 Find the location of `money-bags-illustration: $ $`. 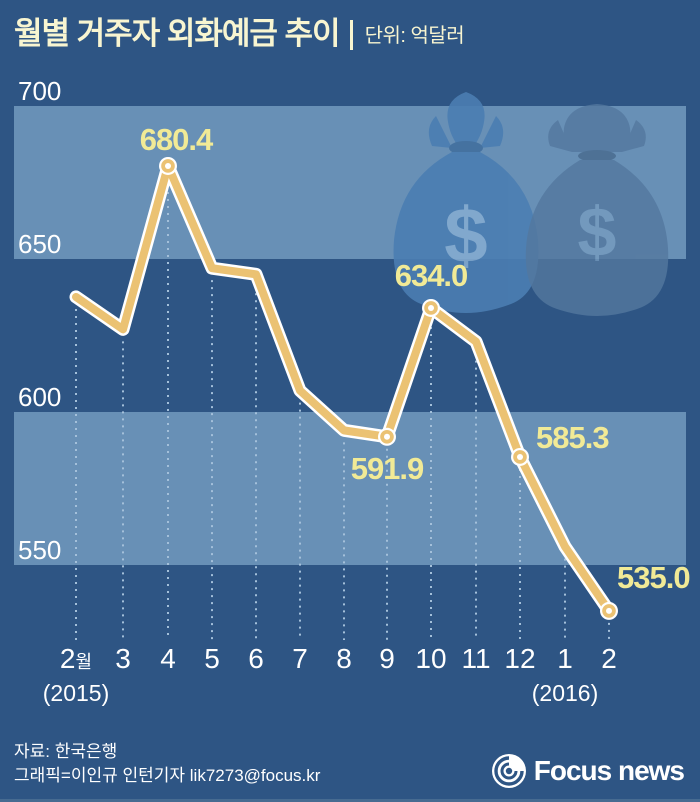

money-bags-illustration: $ $ is located at coordinates (531, 204).